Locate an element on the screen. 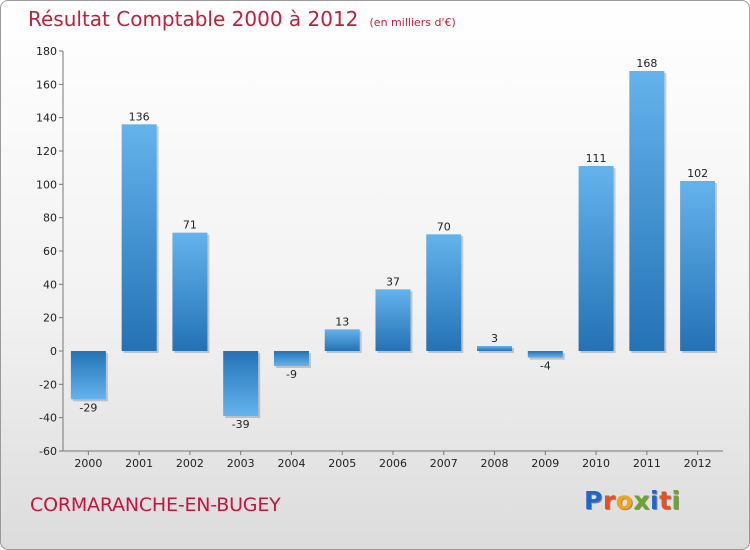 The image size is (750, 550). y-tick-label: 80 is located at coordinates (50, 218).